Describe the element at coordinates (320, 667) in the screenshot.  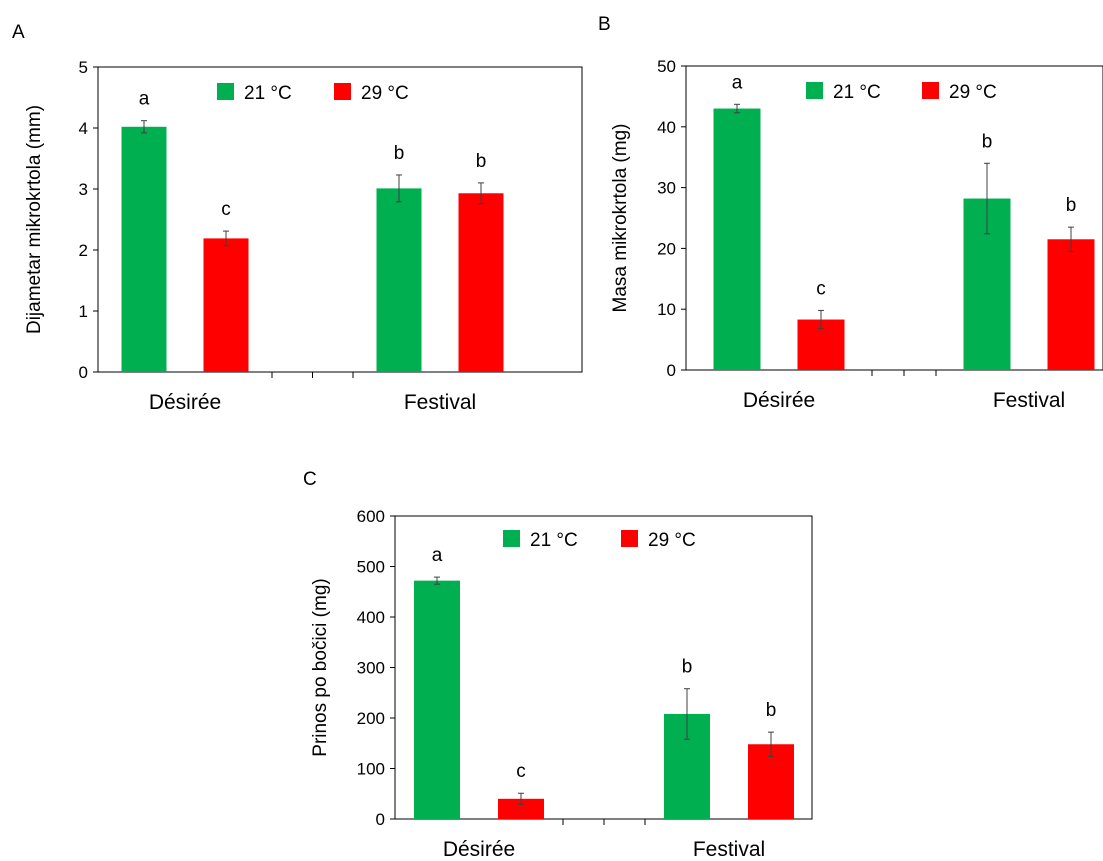
I see `y-axis-title: Prinos po bočici (mg)` at that location.